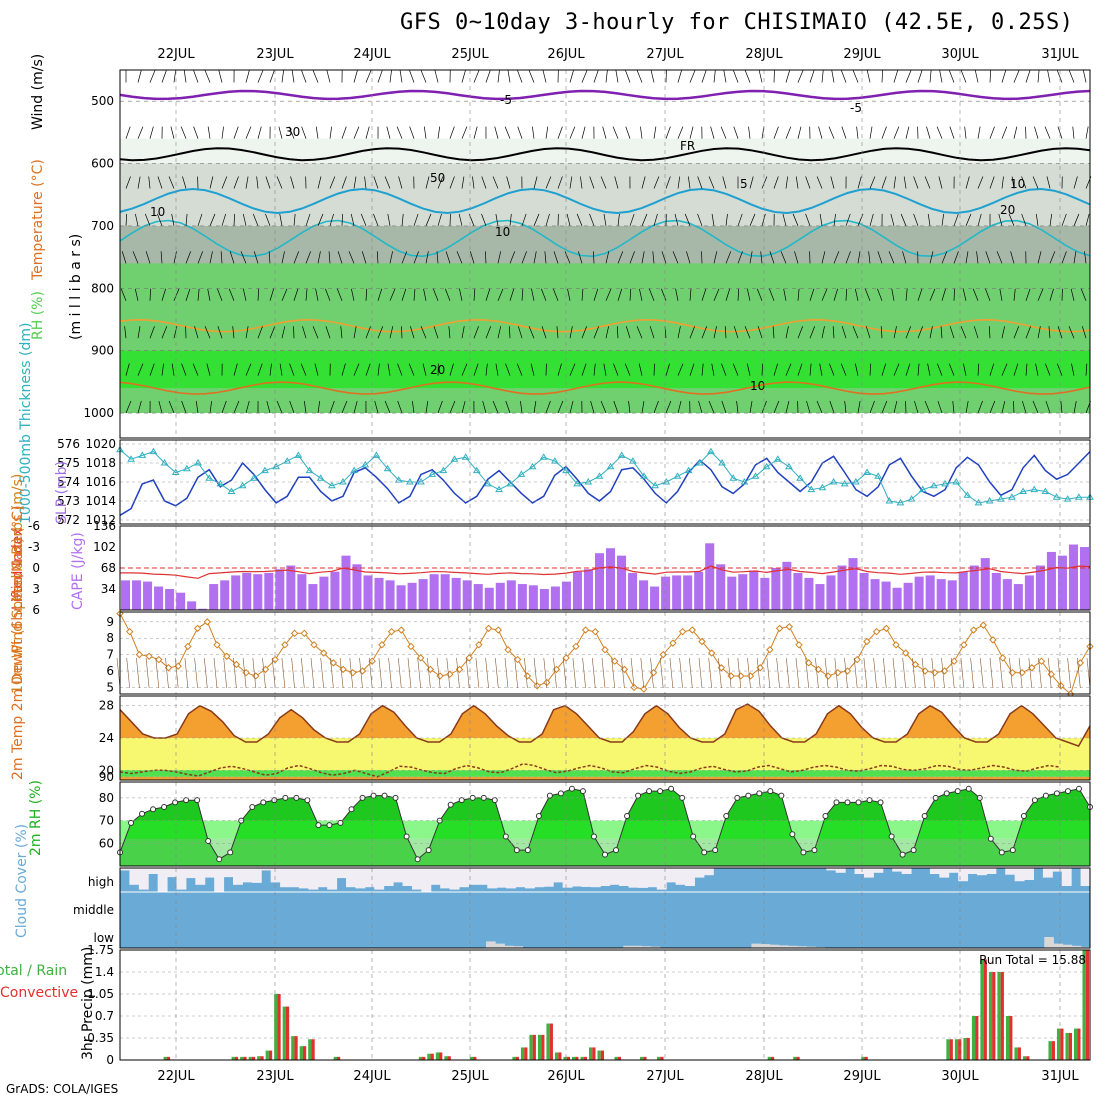 The width and height of the screenshot is (1100, 1100). What do you see at coordinates (38, 92) in the screenshot?
I see `ylabel-part: Wind (m/s)` at bounding box center [38, 92].